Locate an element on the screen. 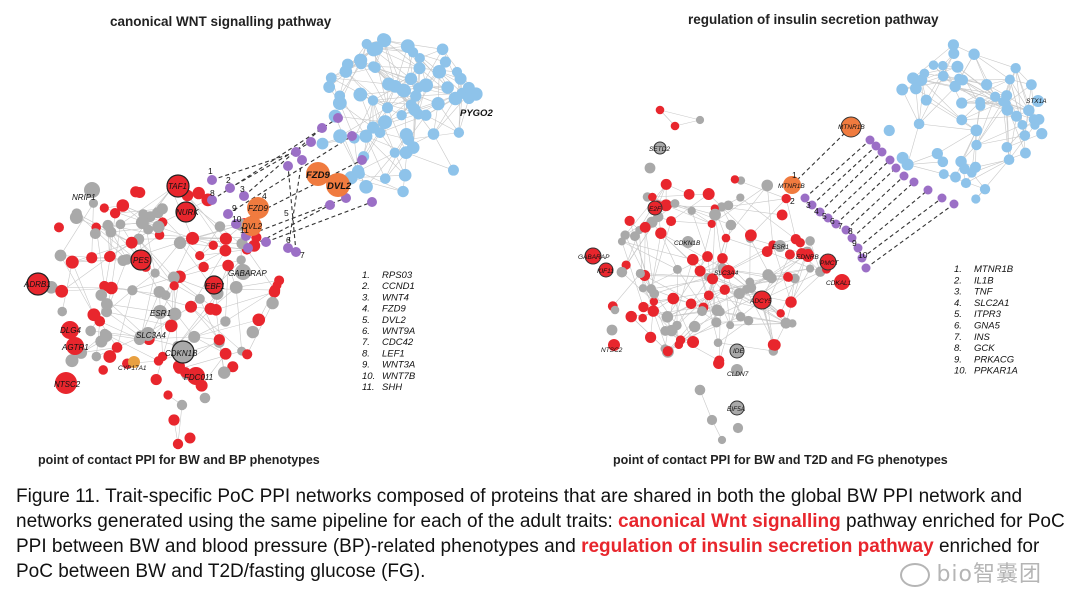 This screenshot has height=616, width=1080. label-pmct: PMCT is located at coordinates (829, 263).